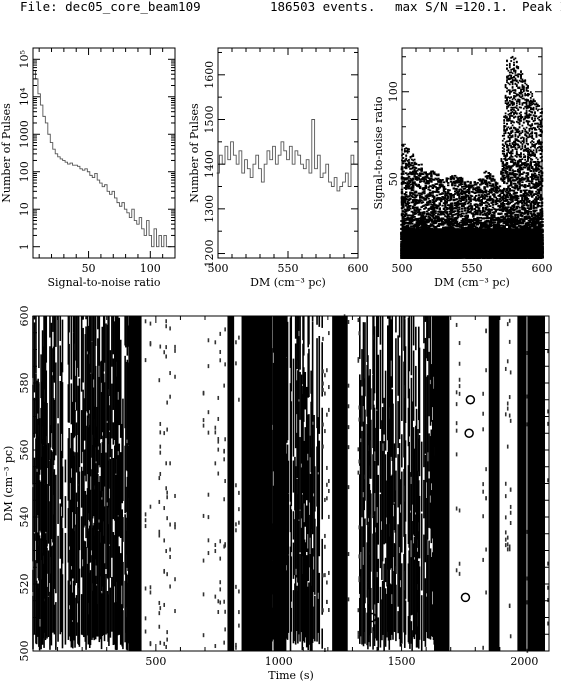 This screenshot has height=682, width=561. I want to click on dm-histogram, so click(286, 155).